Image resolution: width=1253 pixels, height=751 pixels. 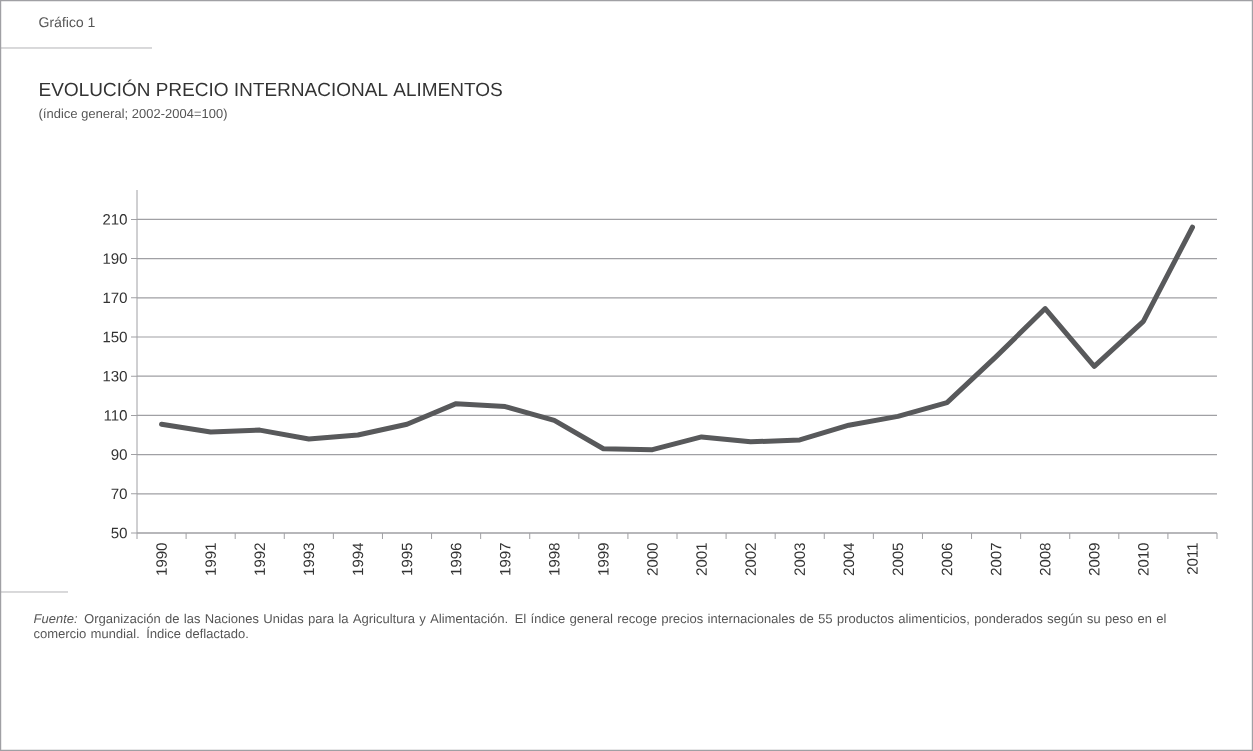 What do you see at coordinates (1192, 559) in the screenshot?
I see `x-tick-label: 2011` at bounding box center [1192, 559].